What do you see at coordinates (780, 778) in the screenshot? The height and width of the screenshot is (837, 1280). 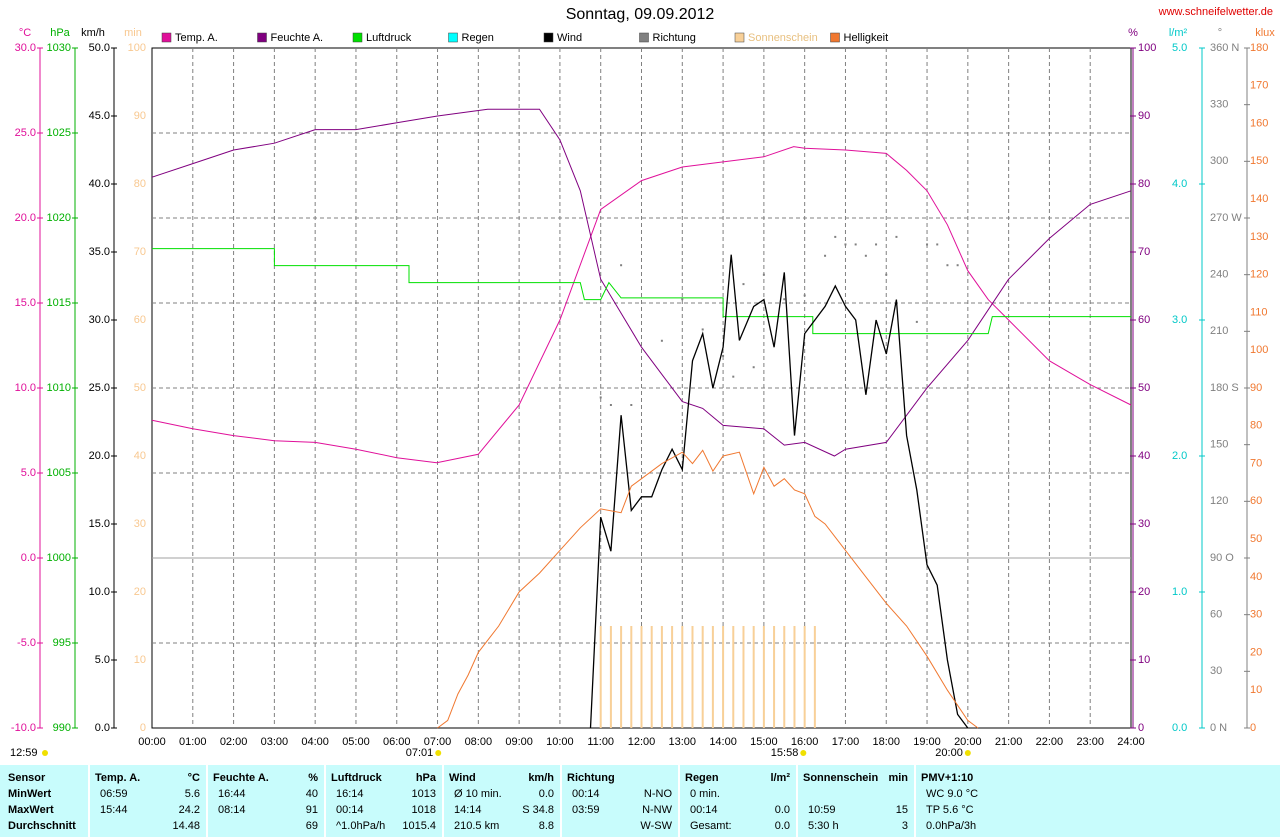 I see `group-unit: l/m²` at bounding box center [780, 778].